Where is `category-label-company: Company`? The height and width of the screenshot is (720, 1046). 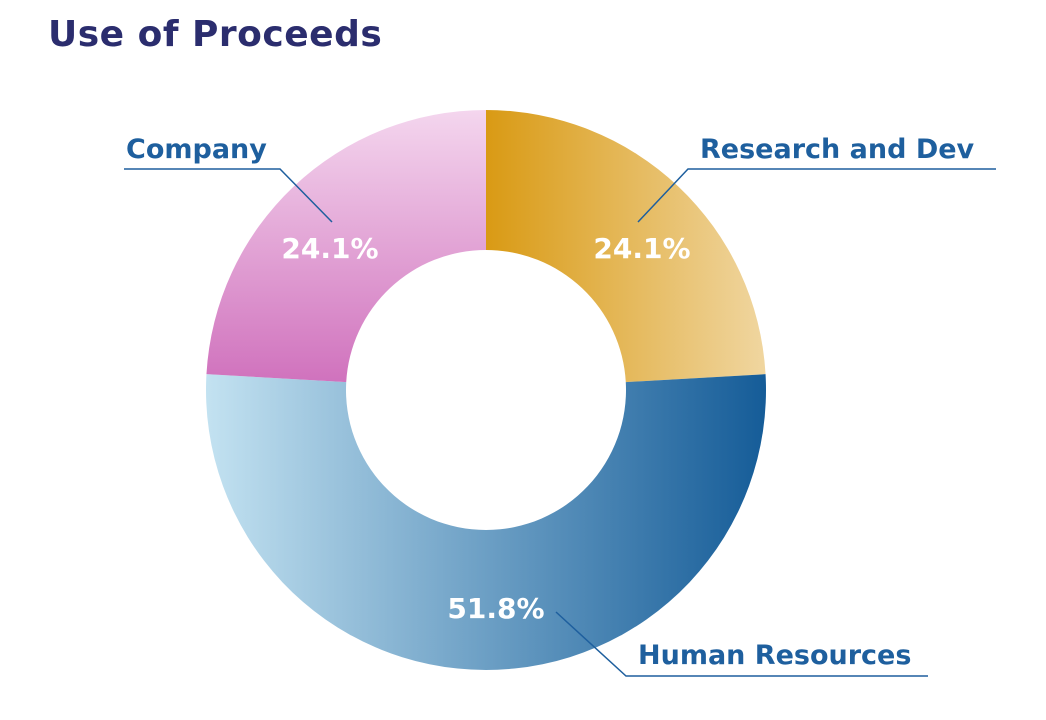 category-label-company: Company is located at coordinates (196, 149).